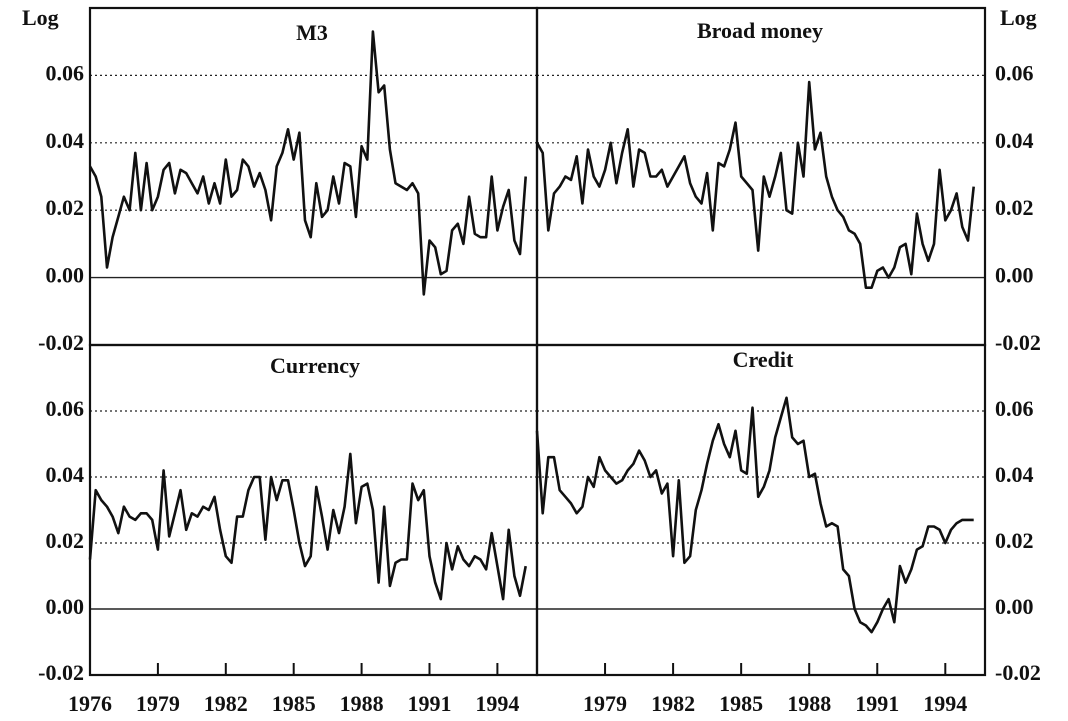  I want to click on panel-title: Credit, so click(763, 359).